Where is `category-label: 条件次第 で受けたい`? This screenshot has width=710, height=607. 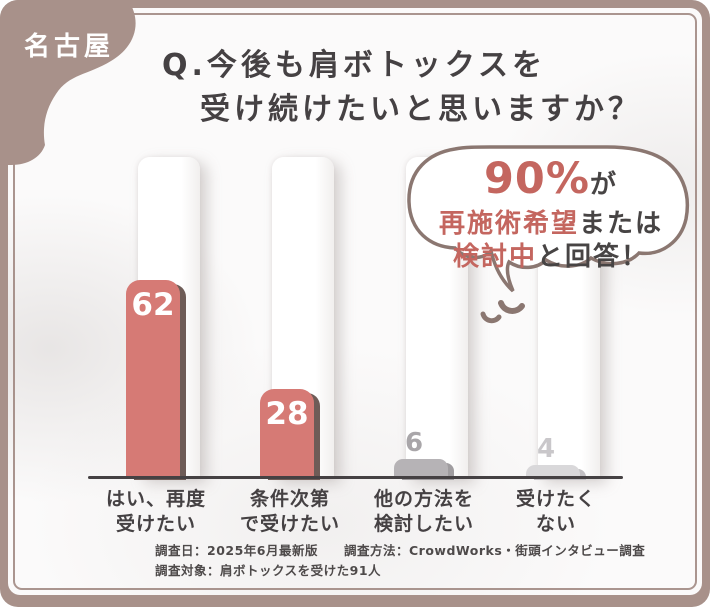 category-label: 条件次第 で受けたい is located at coordinates (290, 512).